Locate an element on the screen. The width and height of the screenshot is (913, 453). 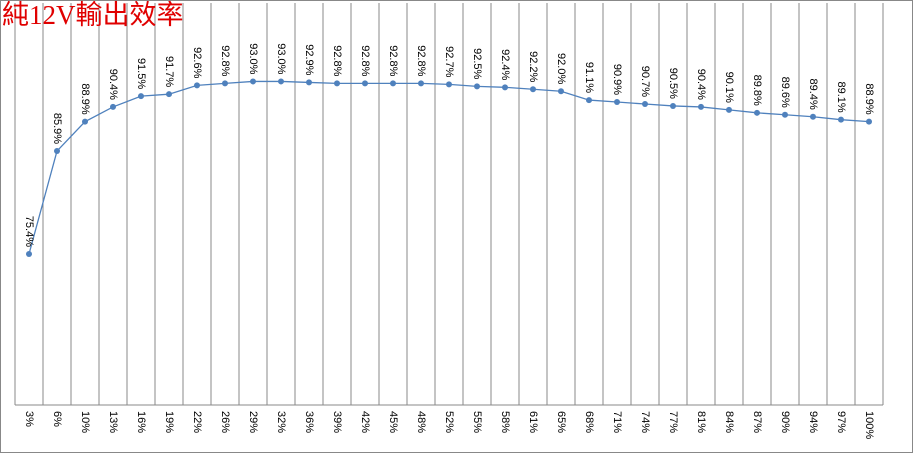
x-tick-label: 36% is located at coordinates (309, 422).